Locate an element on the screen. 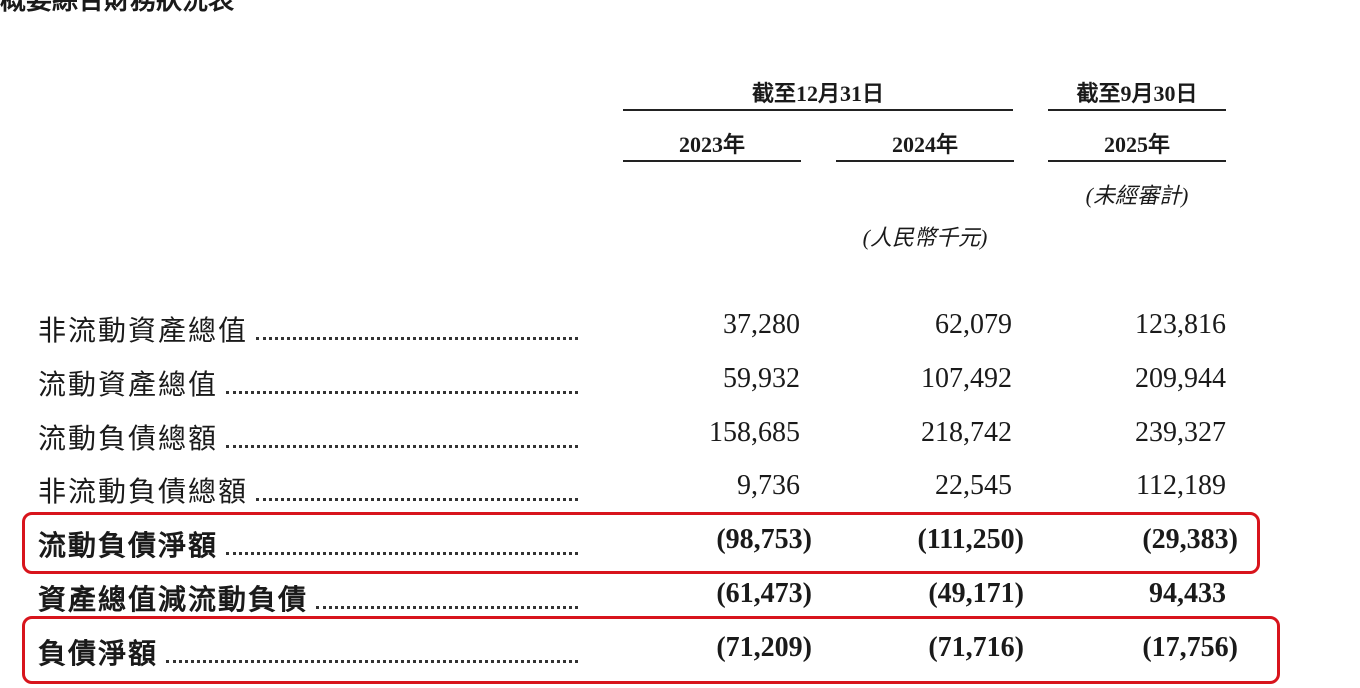 Image resolution: width=1360 pixels, height=688 pixels. cell-value: 22,545 is located at coordinates (973, 486).